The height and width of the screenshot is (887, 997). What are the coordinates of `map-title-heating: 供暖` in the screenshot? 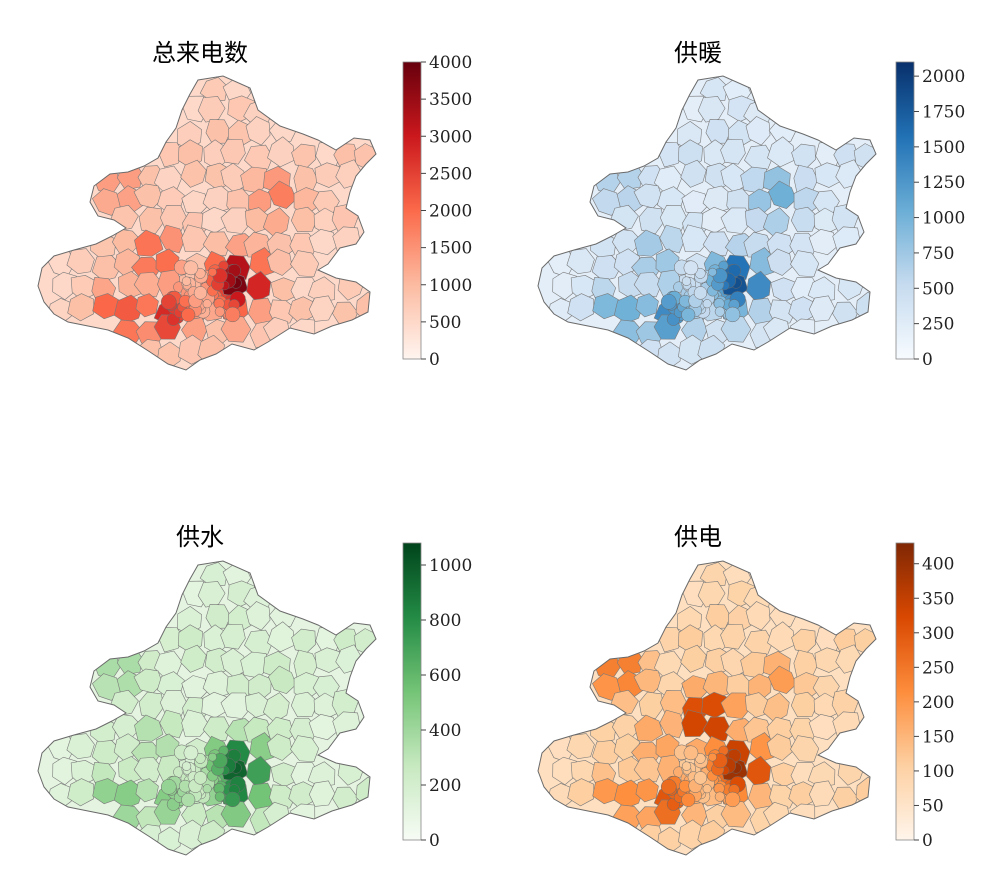 It's located at (698, 53).